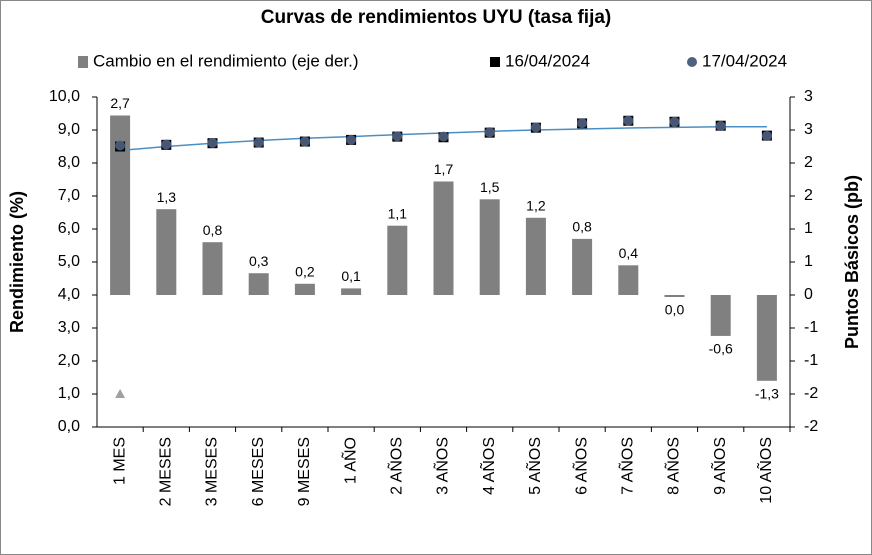  What do you see at coordinates (547, 60) in the screenshot?
I see `legend-label: 16/04/2024` at bounding box center [547, 60].